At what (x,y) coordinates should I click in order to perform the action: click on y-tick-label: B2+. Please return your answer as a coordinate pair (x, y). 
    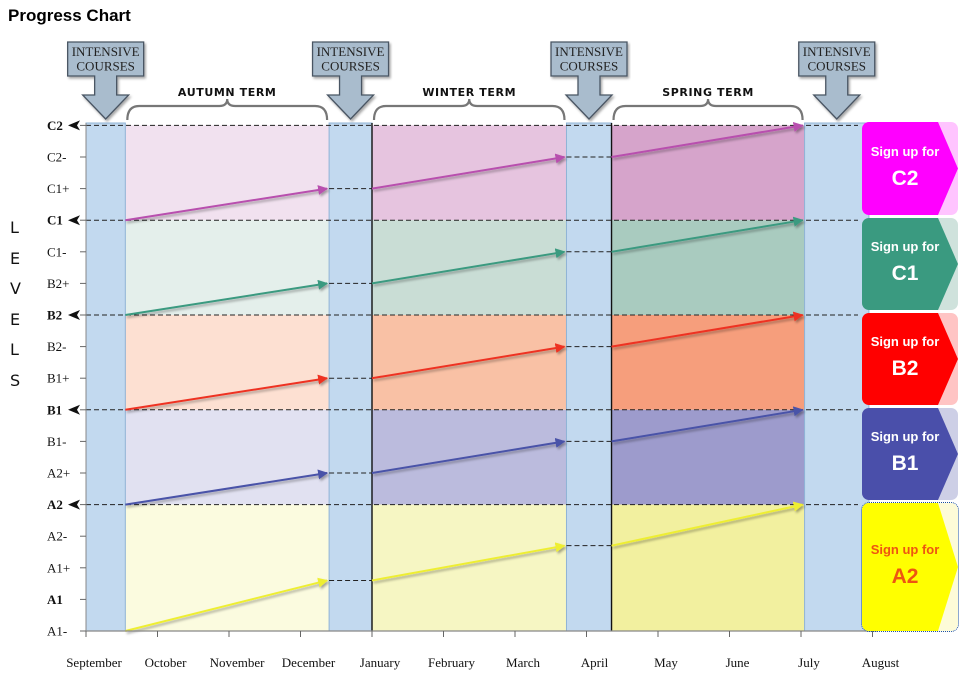
    Looking at the image, I should click on (58, 283).